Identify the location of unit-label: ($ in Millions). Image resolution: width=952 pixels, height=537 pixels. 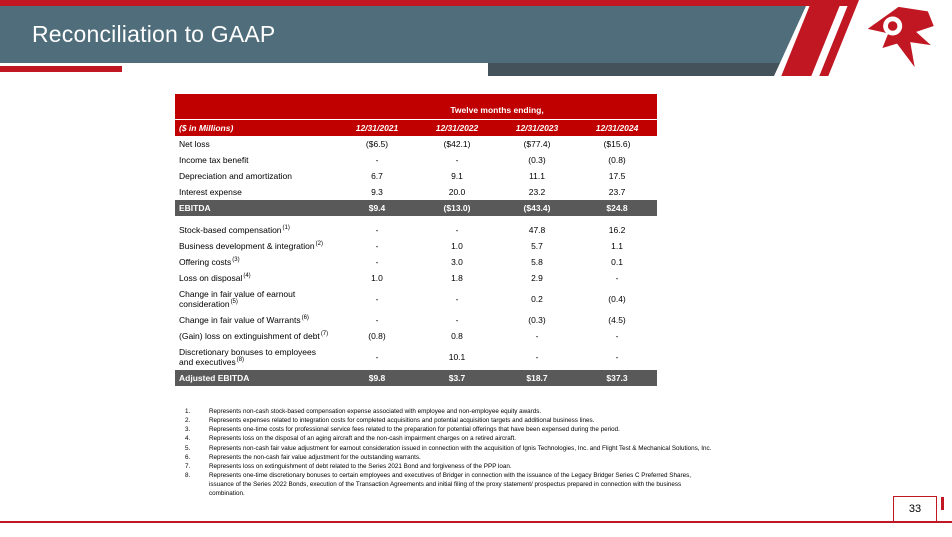
(256, 128).